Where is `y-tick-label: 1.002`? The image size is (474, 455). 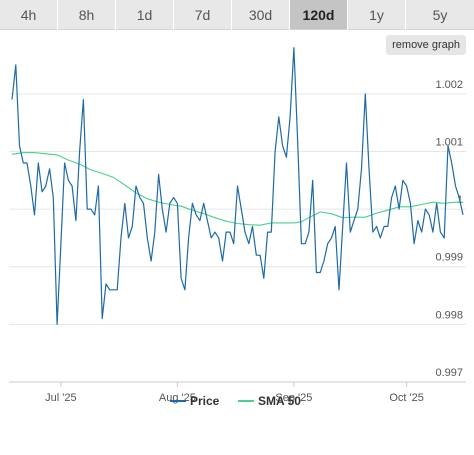 y-tick-label: 1.002 is located at coordinates (449, 85).